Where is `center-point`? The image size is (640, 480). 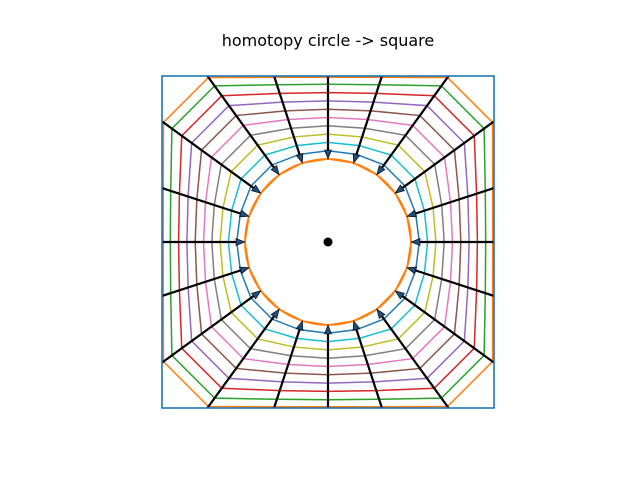 center-point is located at coordinates (328, 242).